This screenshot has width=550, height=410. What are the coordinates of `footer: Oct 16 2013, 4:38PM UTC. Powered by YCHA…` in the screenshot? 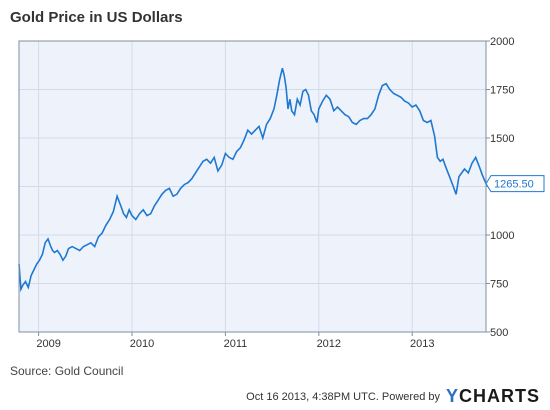 It's located at (393, 396).